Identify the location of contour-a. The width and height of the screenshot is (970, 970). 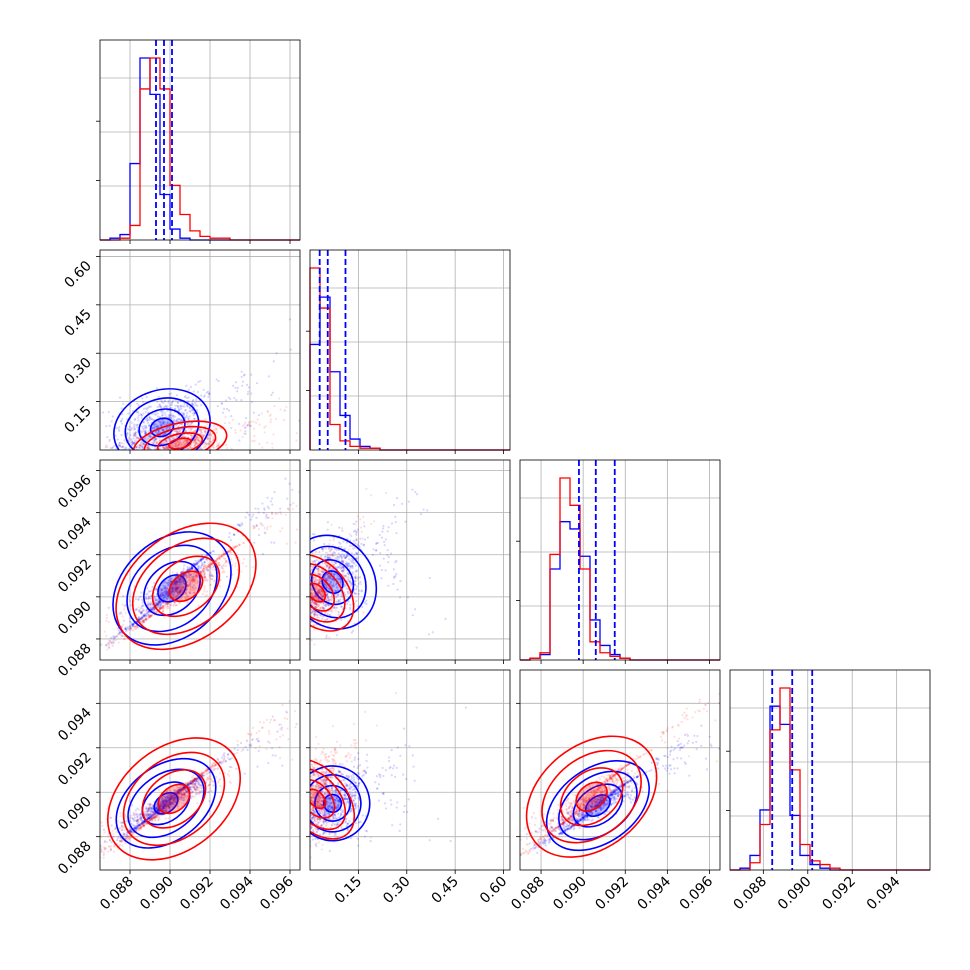
(172, 588).